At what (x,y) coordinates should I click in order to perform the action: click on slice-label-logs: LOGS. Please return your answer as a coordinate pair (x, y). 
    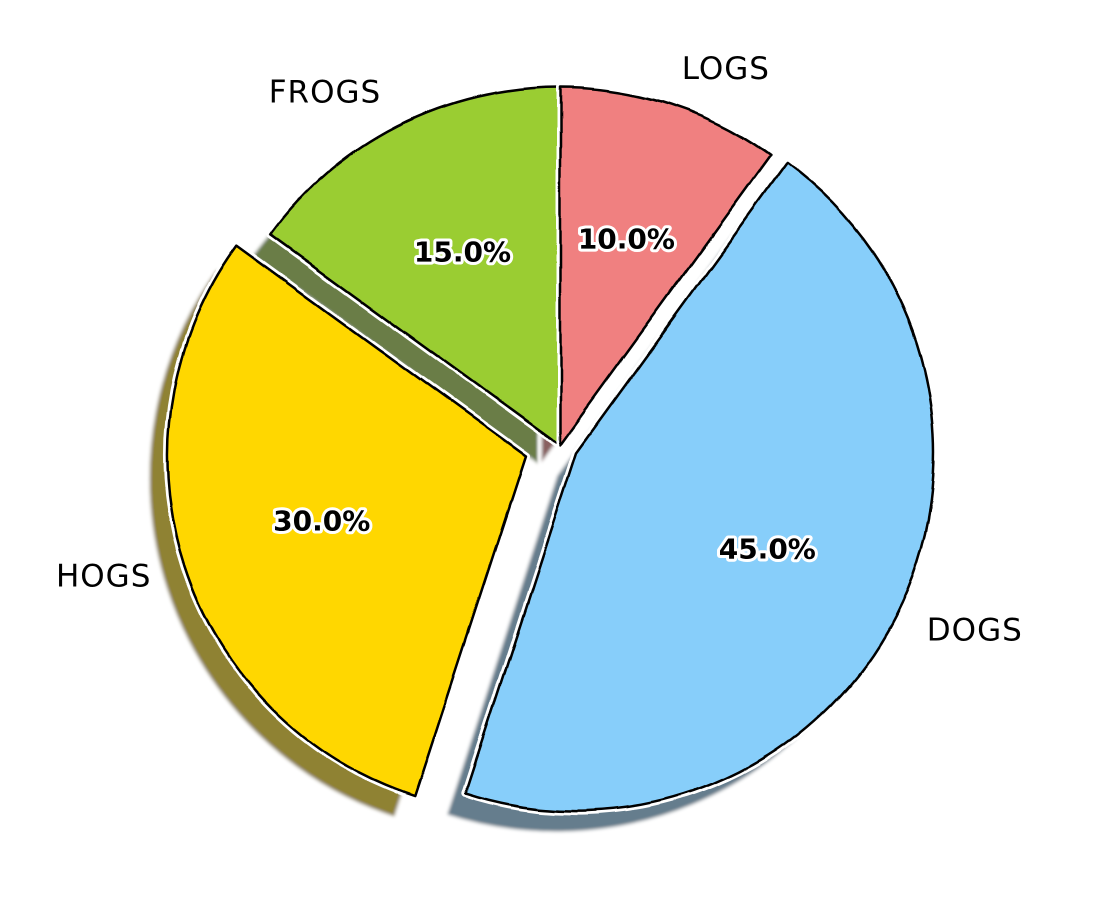
    Looking at the image, I should click on (726, 69).